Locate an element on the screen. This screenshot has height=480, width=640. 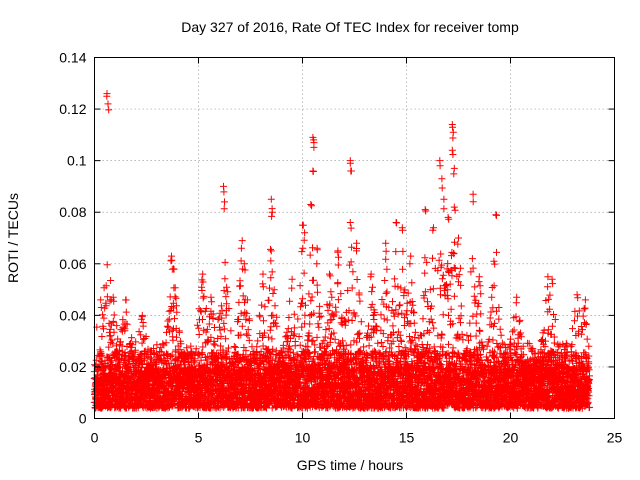
y-tick-label: 0.1 is located at coordinates (77, 161).